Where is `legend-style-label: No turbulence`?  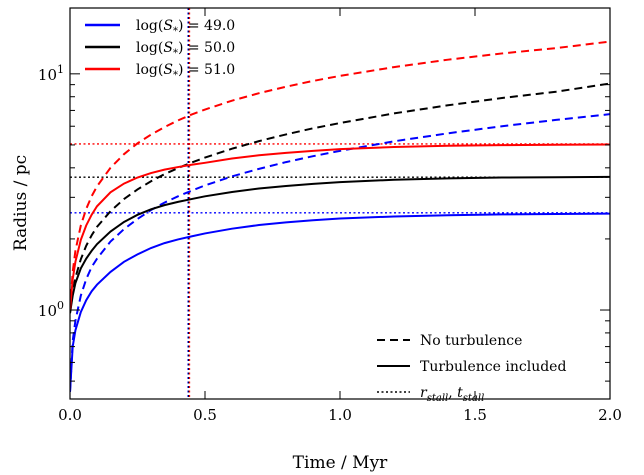
legend-style-label: No turbulence is located at coordinates (471, 341).